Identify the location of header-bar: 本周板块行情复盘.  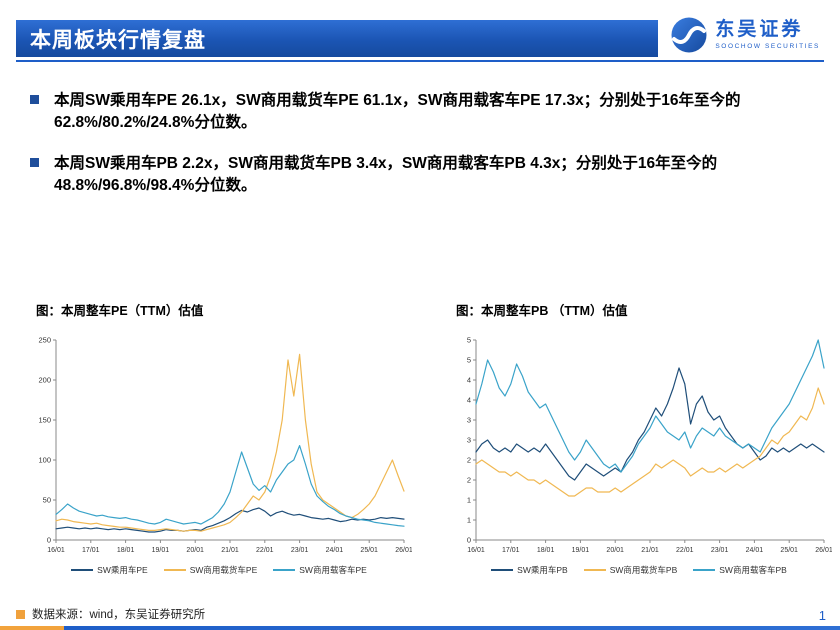
(337, 38).